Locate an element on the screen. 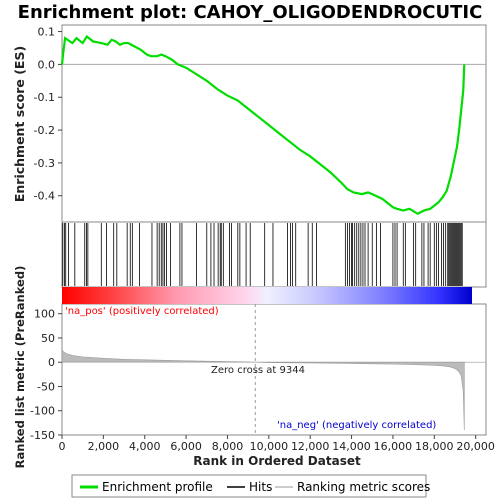  es-y-tick-label: -0.3 is located at coordinates (44, 163).